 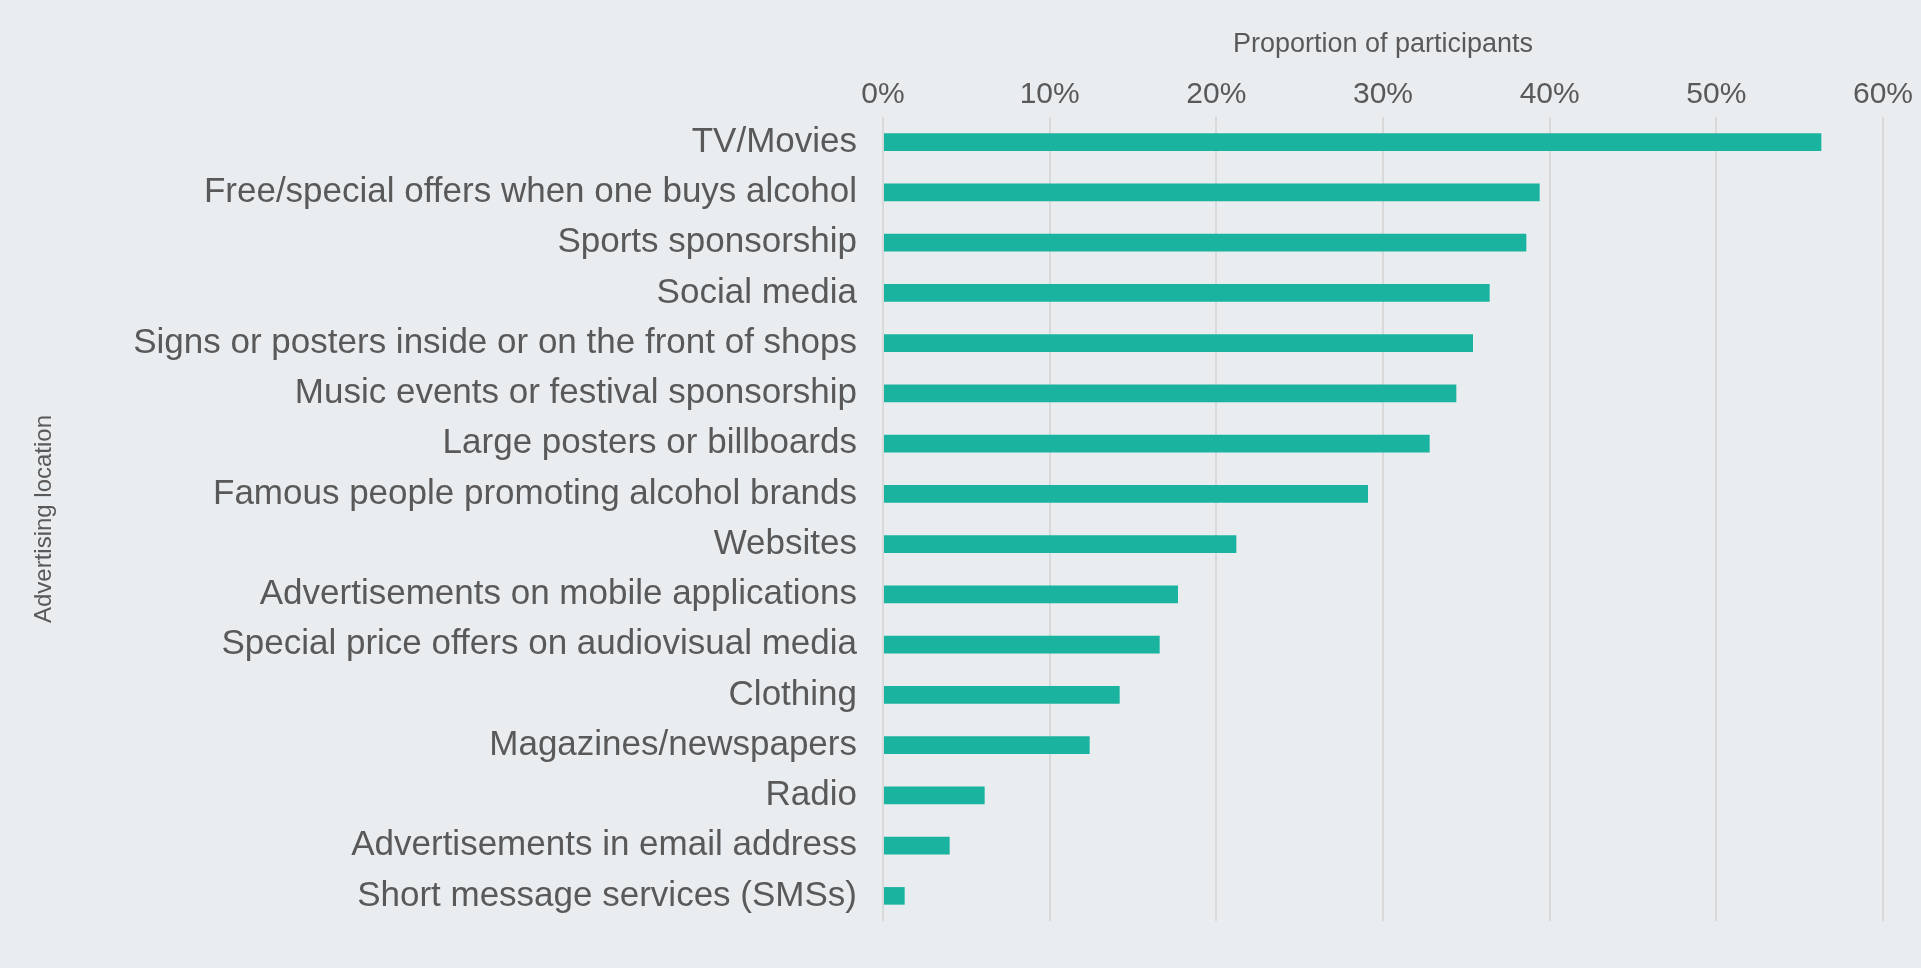 What do you see at coordinates (649, 441) in the screenshot?
I see `y-tick-label: Large posters or billboards` at bounding box center [649, 441].